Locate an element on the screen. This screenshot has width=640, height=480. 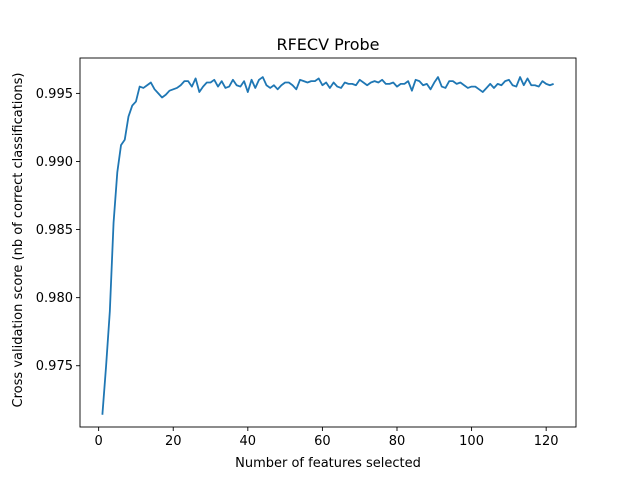
y-tick-label: 0.980 is located at coordinates (54, 298).